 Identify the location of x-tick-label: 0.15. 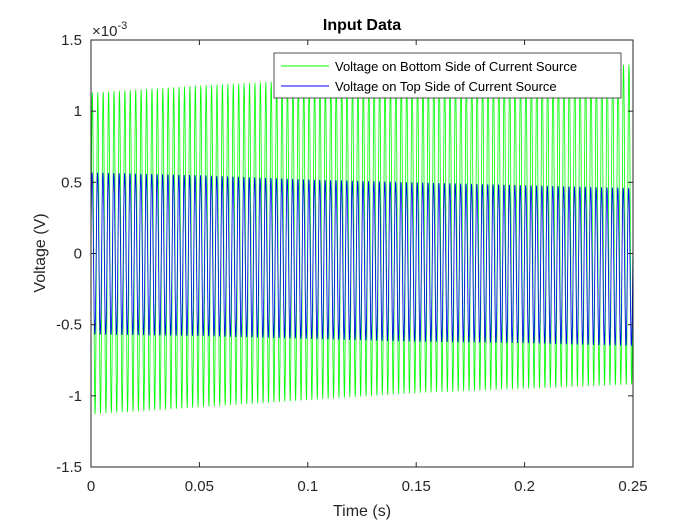
(416, 486).